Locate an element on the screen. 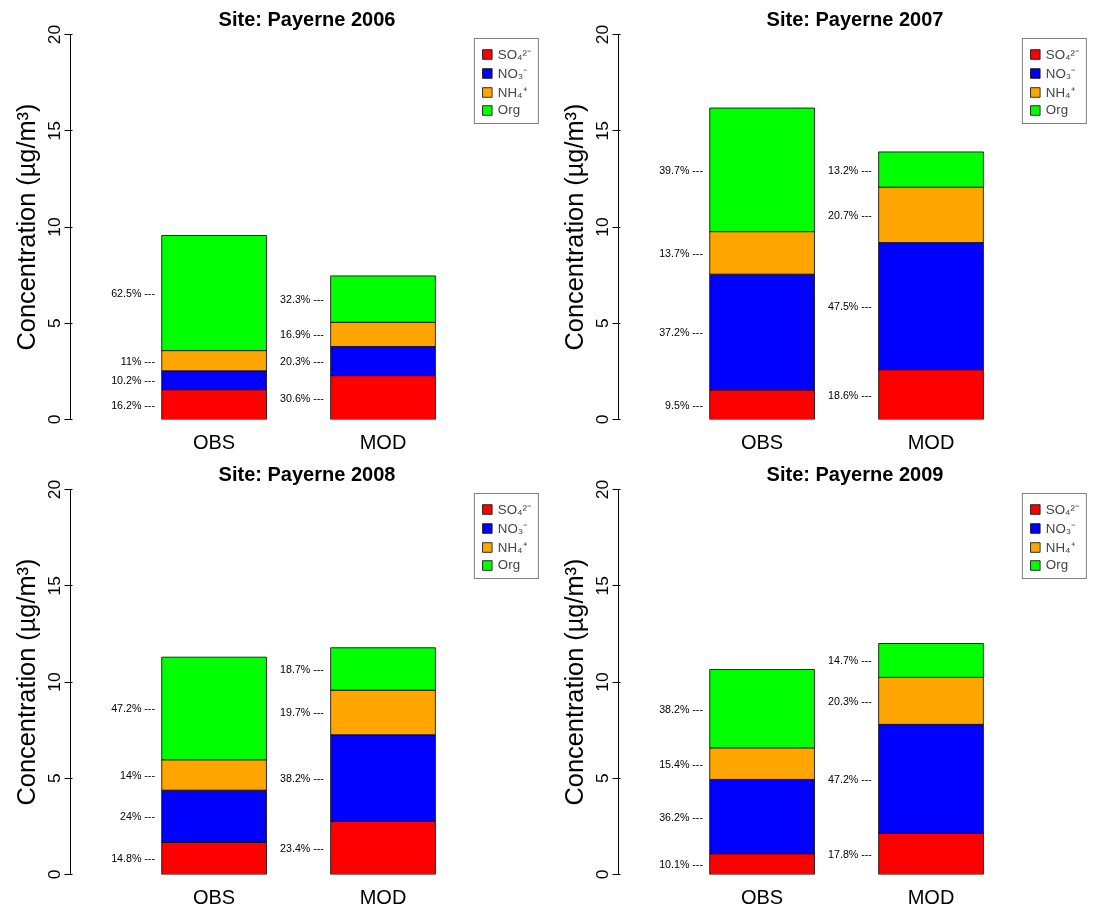 Image resolution: width=1101 pixels, height=915 pixels. chart-title: Site: Payerne 2006 is located at coordinates (307, 18).